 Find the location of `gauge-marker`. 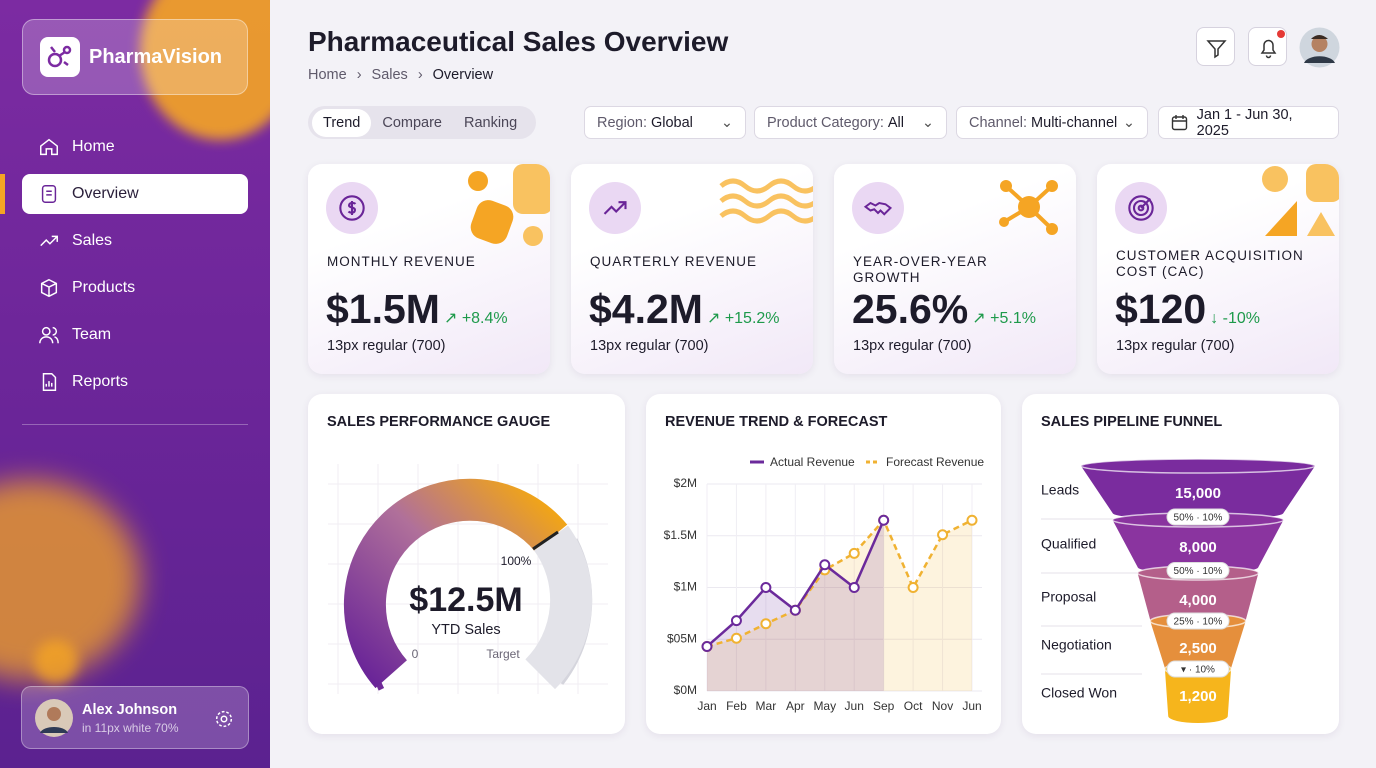

gauge-marker is located at coordinates (545, 540).